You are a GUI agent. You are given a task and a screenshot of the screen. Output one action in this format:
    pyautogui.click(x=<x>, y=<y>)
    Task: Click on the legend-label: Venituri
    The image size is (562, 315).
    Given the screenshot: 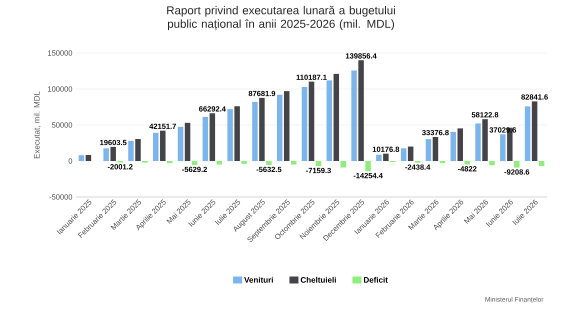 What is the action you would take?
    pyautogui.click(x=258, y=279)
    